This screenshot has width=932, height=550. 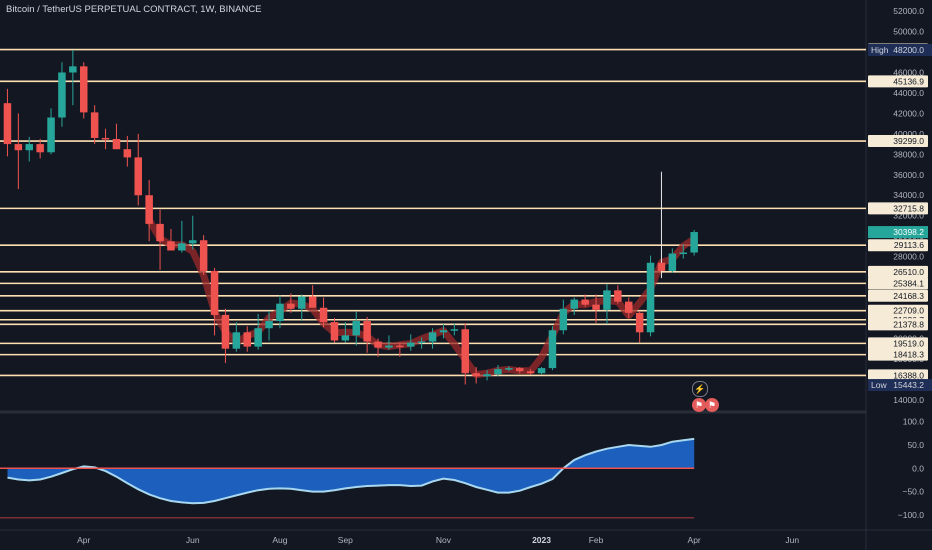 What do you see at coordinates (596, 540) in the screenshot?
I see `time-tick-label: Feb` at bounding box center [596, 540].